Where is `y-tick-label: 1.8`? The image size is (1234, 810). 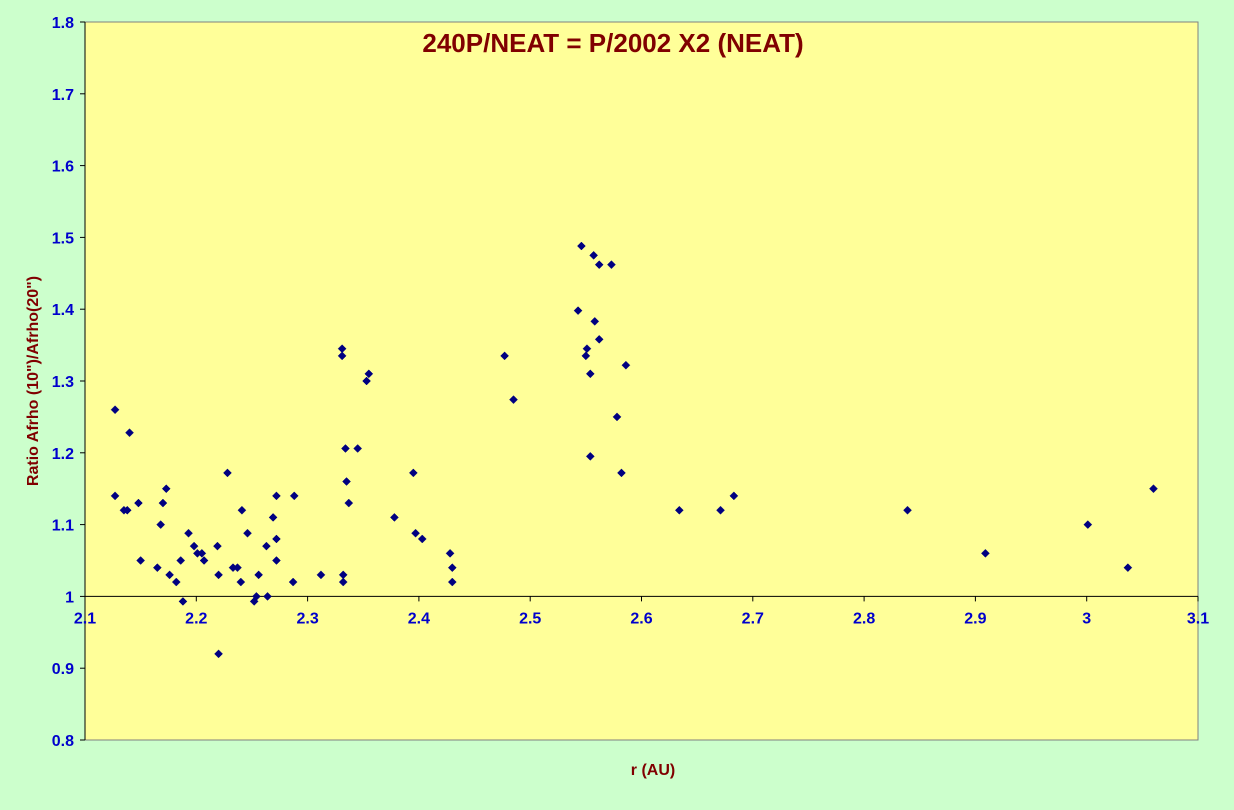 y-tick-label: 1.8 is located at coordinates (63, 23).